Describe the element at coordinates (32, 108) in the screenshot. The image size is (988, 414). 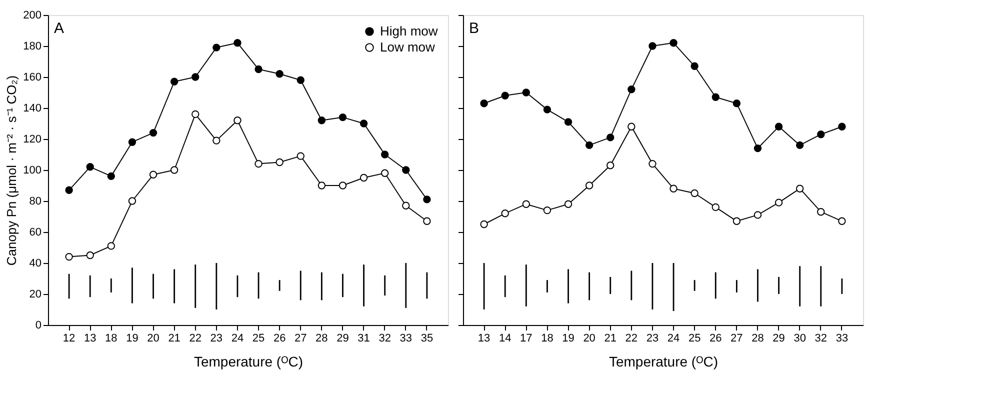
I see `y-tick-label: 140` at that location.